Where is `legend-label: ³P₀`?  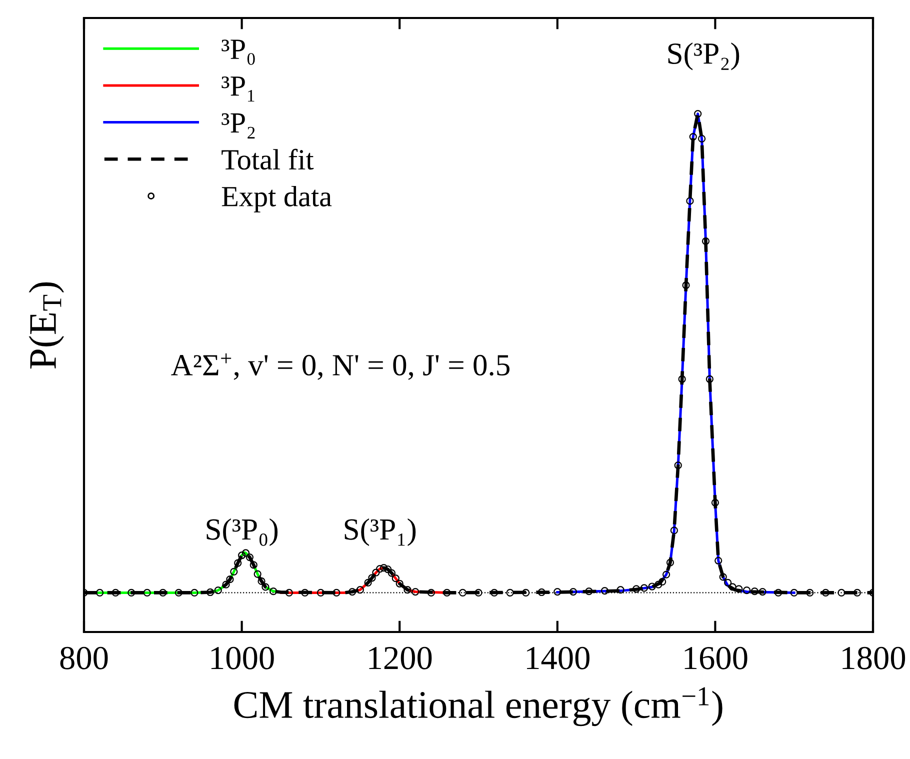
legend-label: ³P₀ is located at coordinates (238, 52).